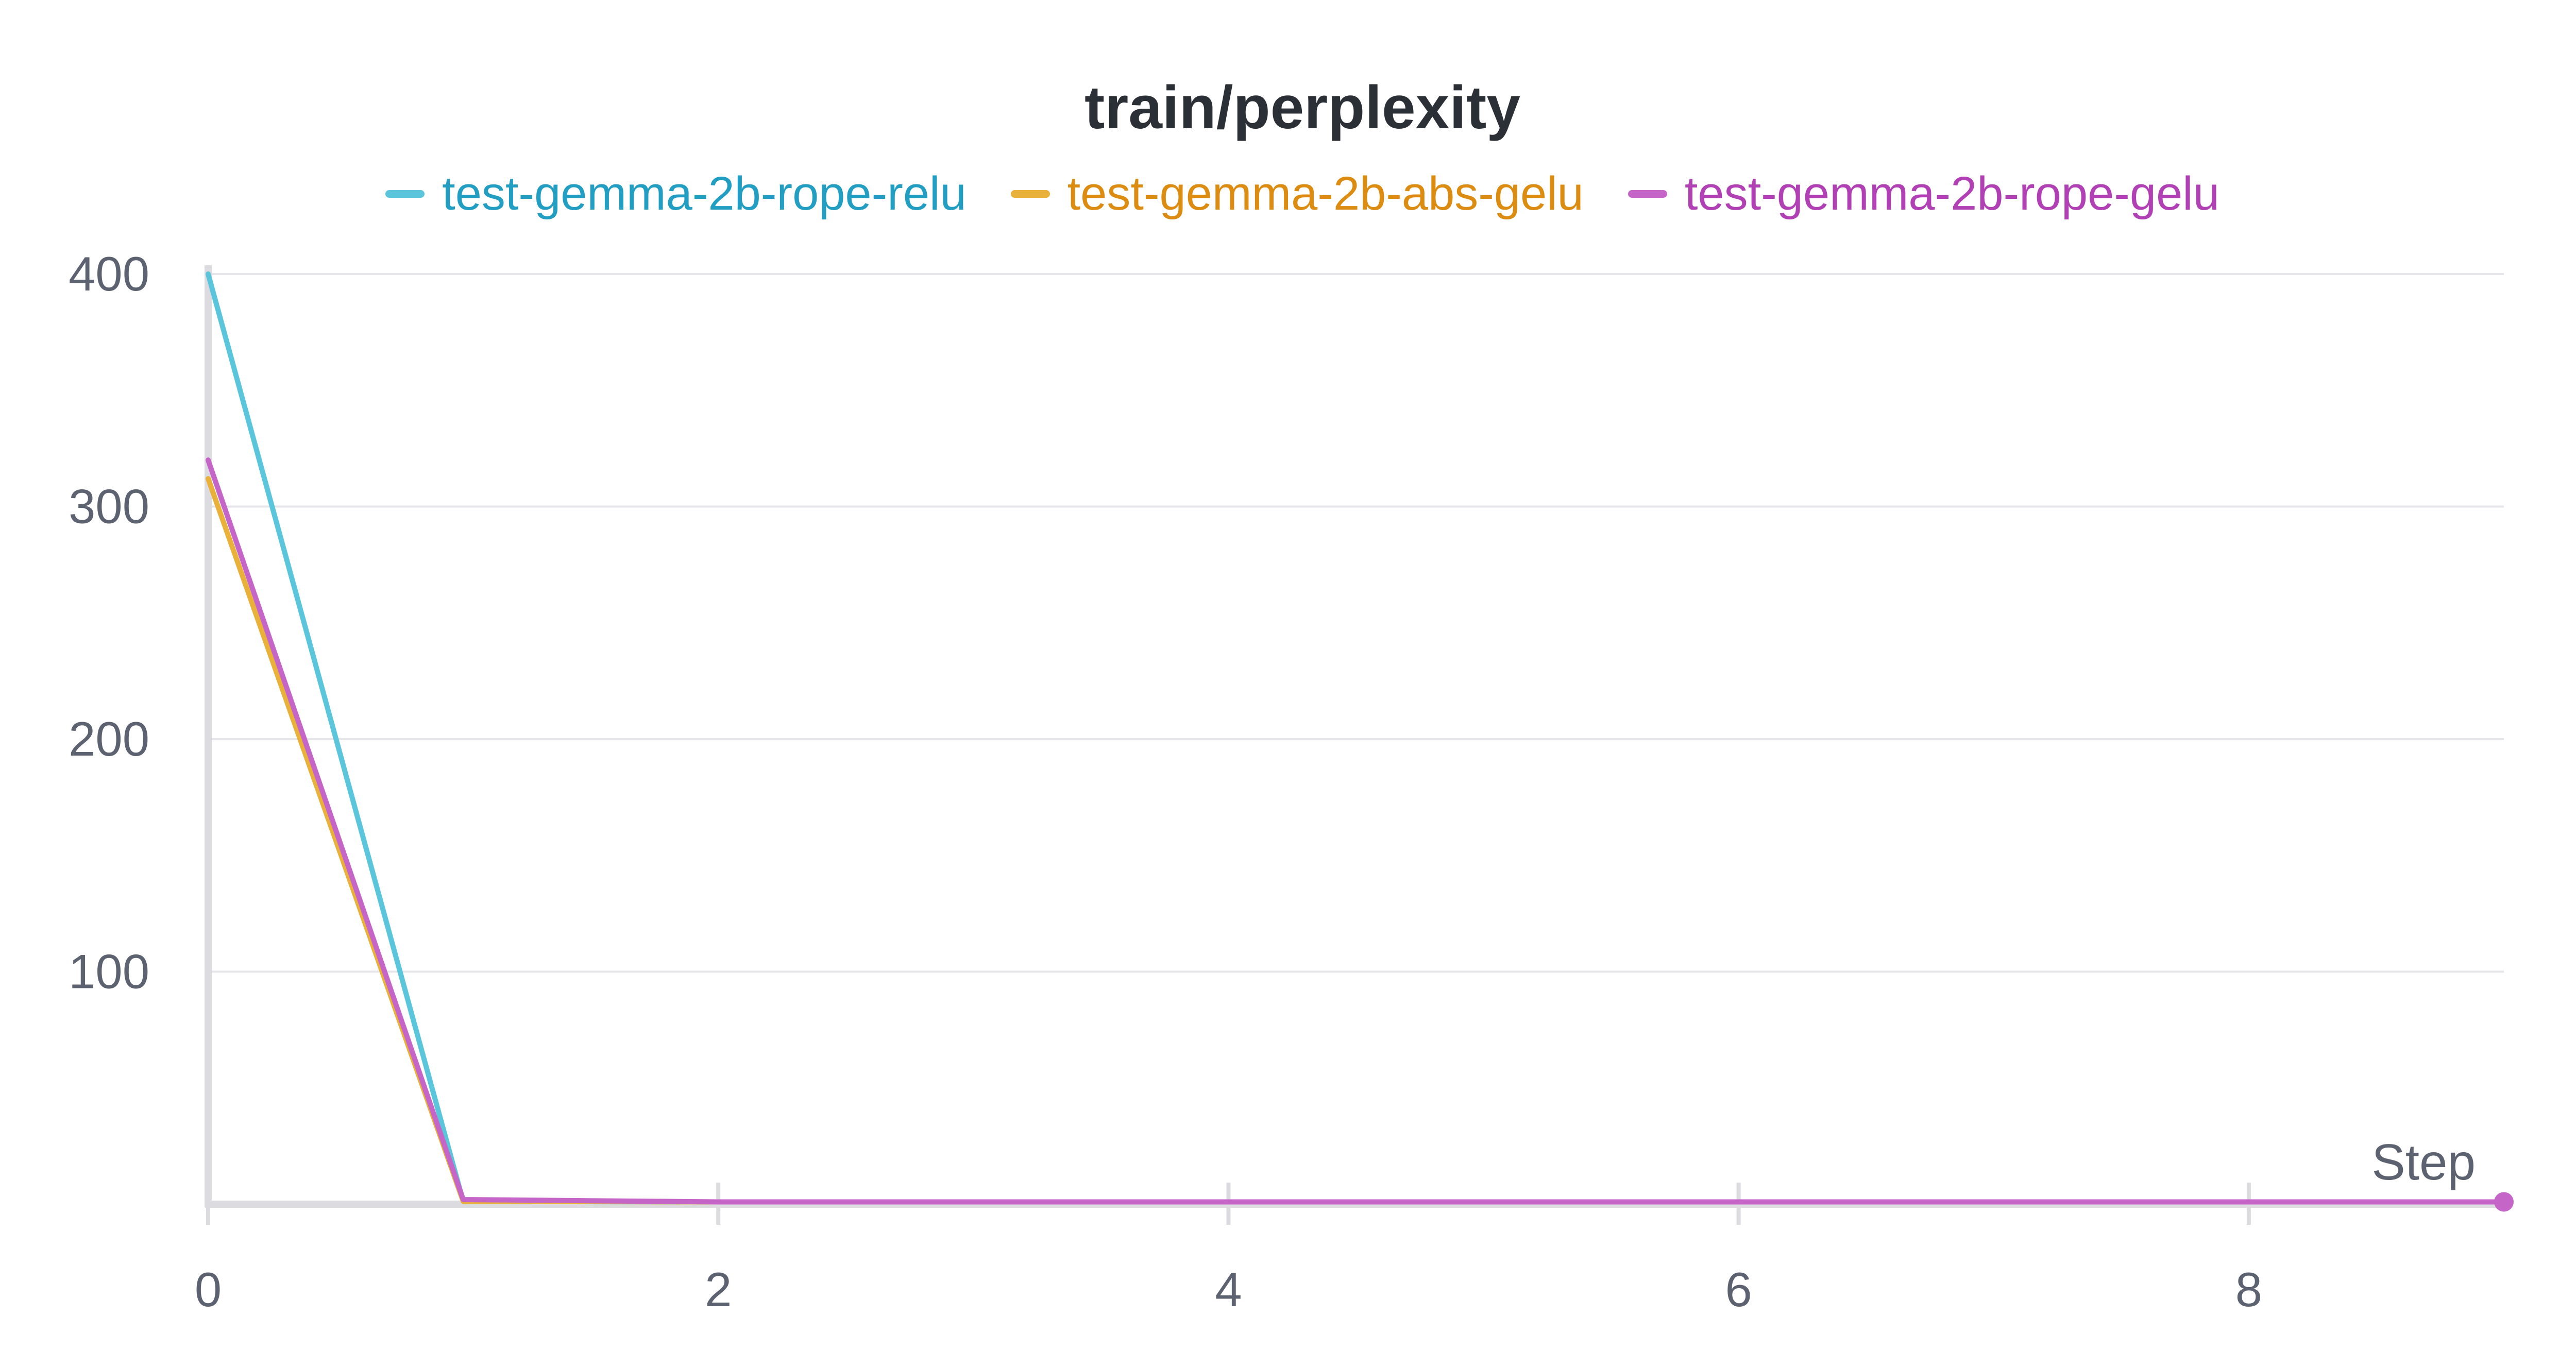 Image resolution: width=2576 pixels, height=1368 pixels. What do you see at coordinates (1738, 1289) in the screenshot?
I see `x-tick-label-6: 6` at bounding box center [1738, 1289].